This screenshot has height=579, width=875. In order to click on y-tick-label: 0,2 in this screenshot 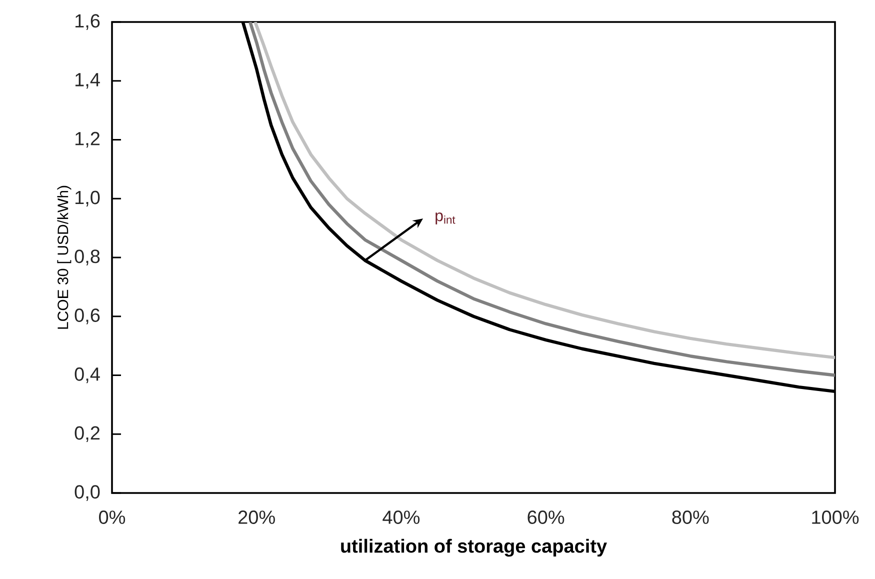, I will do `click(87, 434)`.